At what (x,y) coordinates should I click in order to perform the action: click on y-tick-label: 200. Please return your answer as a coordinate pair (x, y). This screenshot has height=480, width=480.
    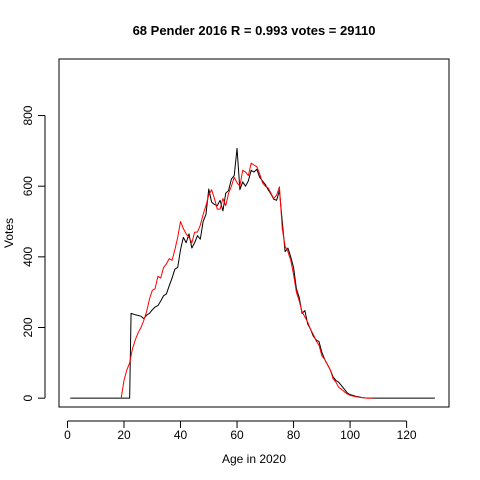
    Looking at the image, I should click on (28, 327).